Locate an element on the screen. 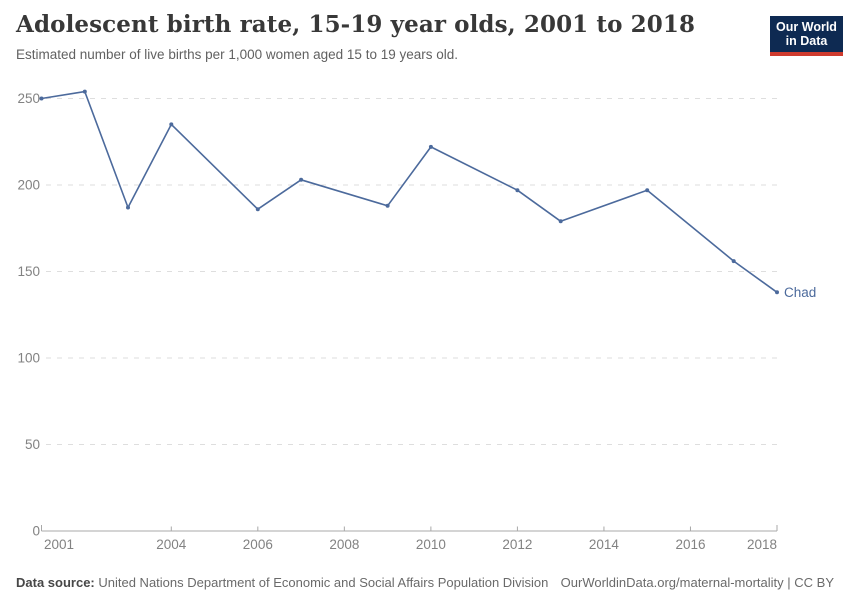 The height and width of the screenshot is (600, 850). owid-logo: Our World in Data is located at coordinates (806, 36).